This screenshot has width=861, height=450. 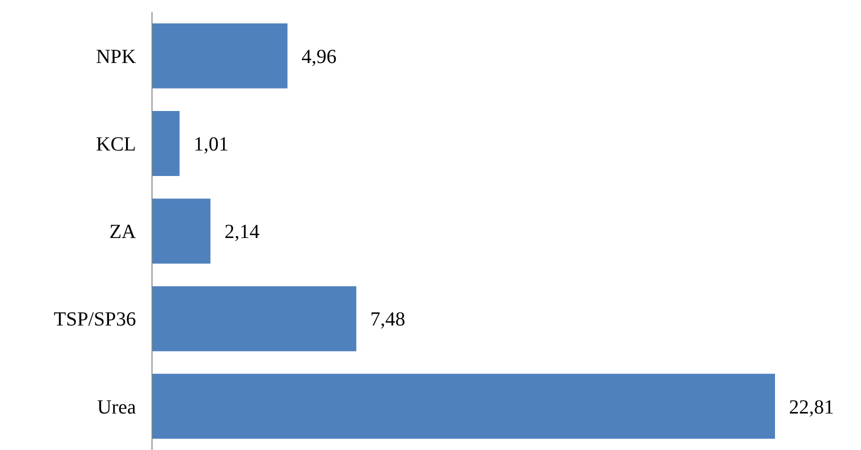 I want to click on y-tick-label: ZA, so click(x=123, y=232).